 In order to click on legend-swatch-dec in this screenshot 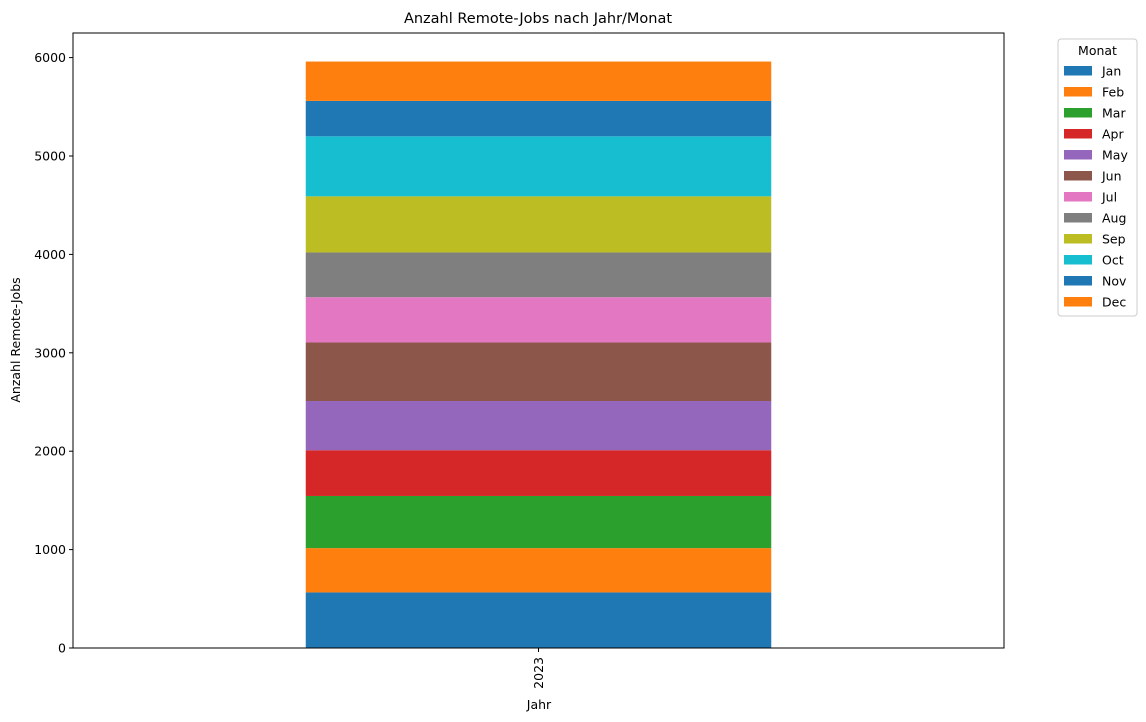, I will do `click(1078, 302)`.